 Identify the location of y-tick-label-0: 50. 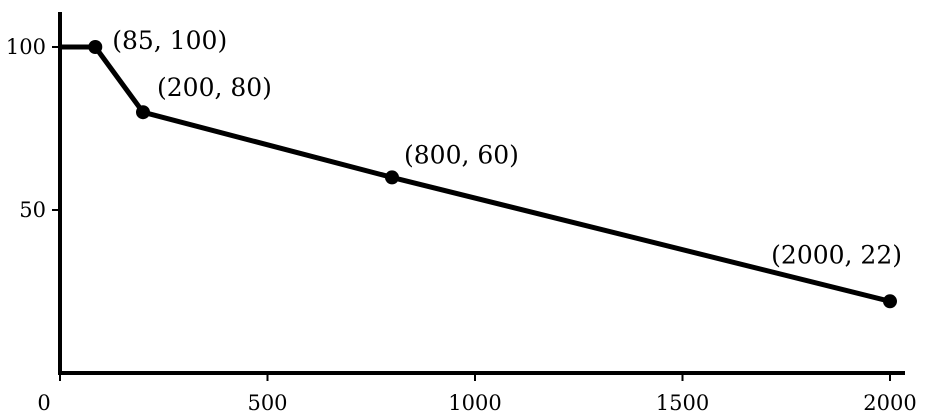
(32, 210).